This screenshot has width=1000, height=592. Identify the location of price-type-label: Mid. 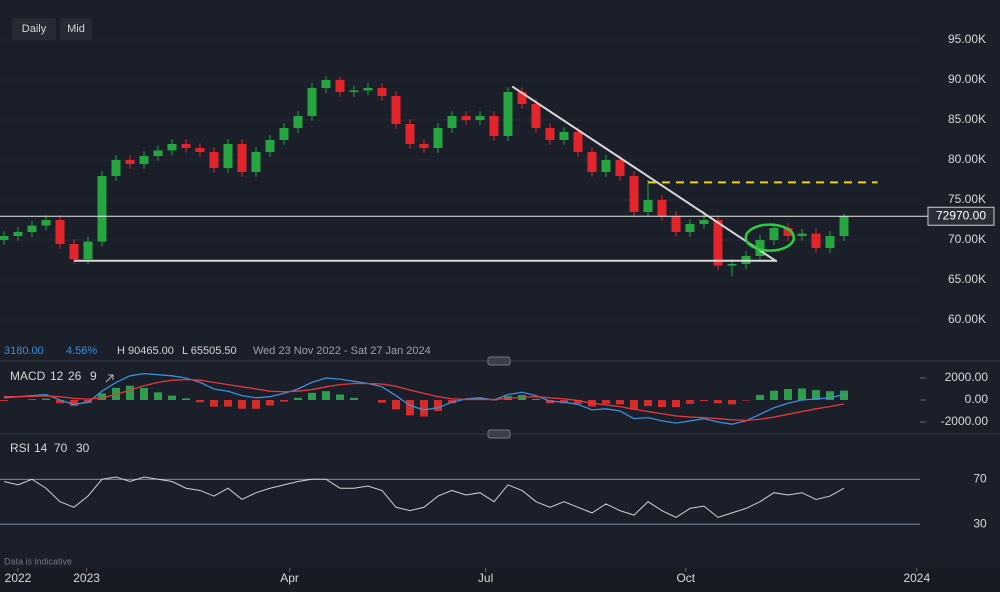
(76, 29).